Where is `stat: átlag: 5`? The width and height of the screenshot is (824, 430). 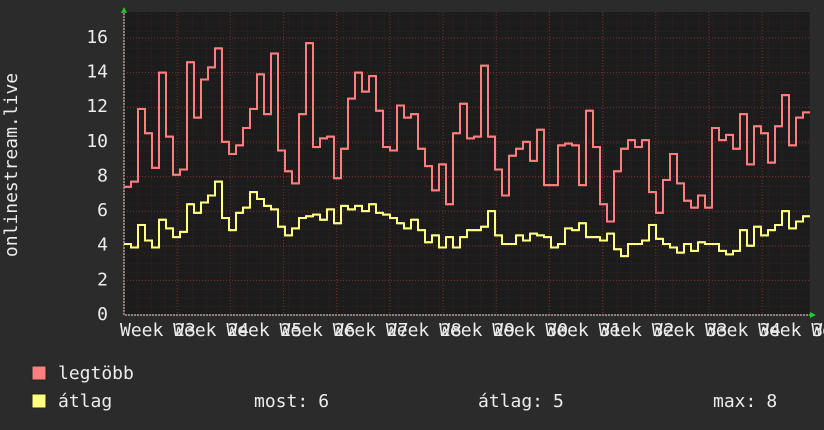 stat: átlag: 5 is located at coordinates (521, 401).